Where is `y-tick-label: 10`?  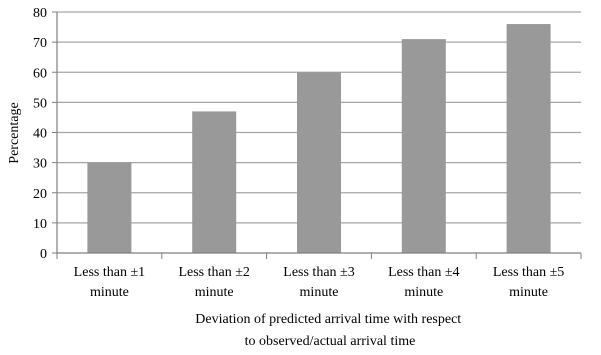
y-tick-label: 10 is located at coordinates (40, 224).